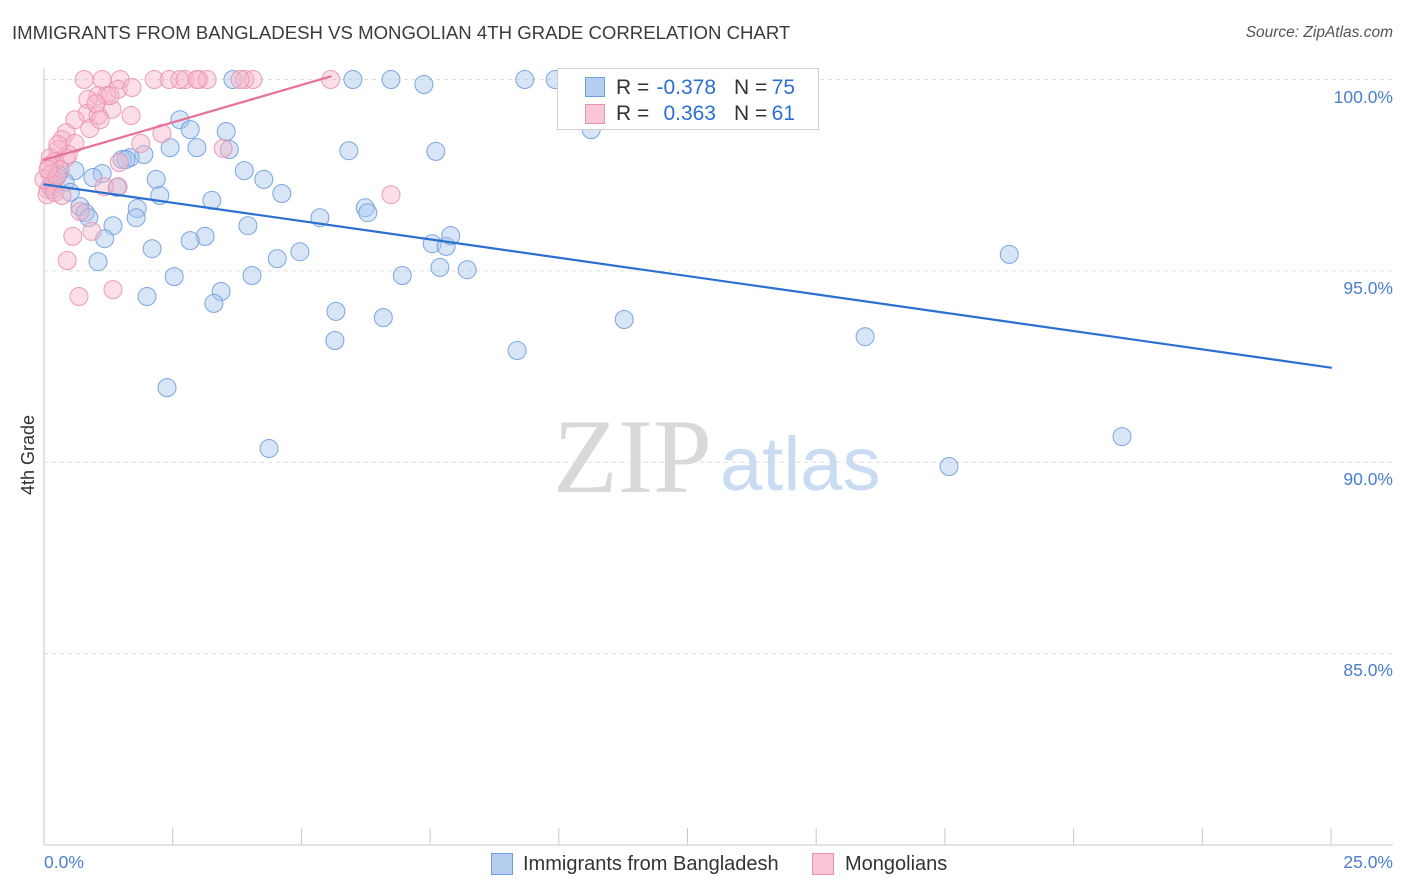 Image resolution: width=1406 pixels, height=892 pixels. I want to click on y-tick-label: 95.0%, so click(1368, 288).